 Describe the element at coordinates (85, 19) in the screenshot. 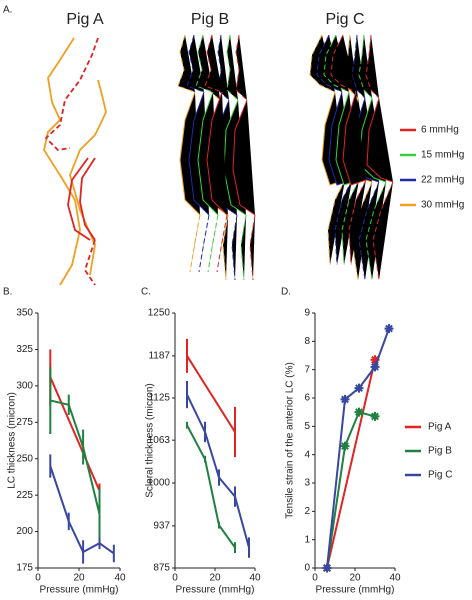

I see `panel-title: Pig A` at that location.